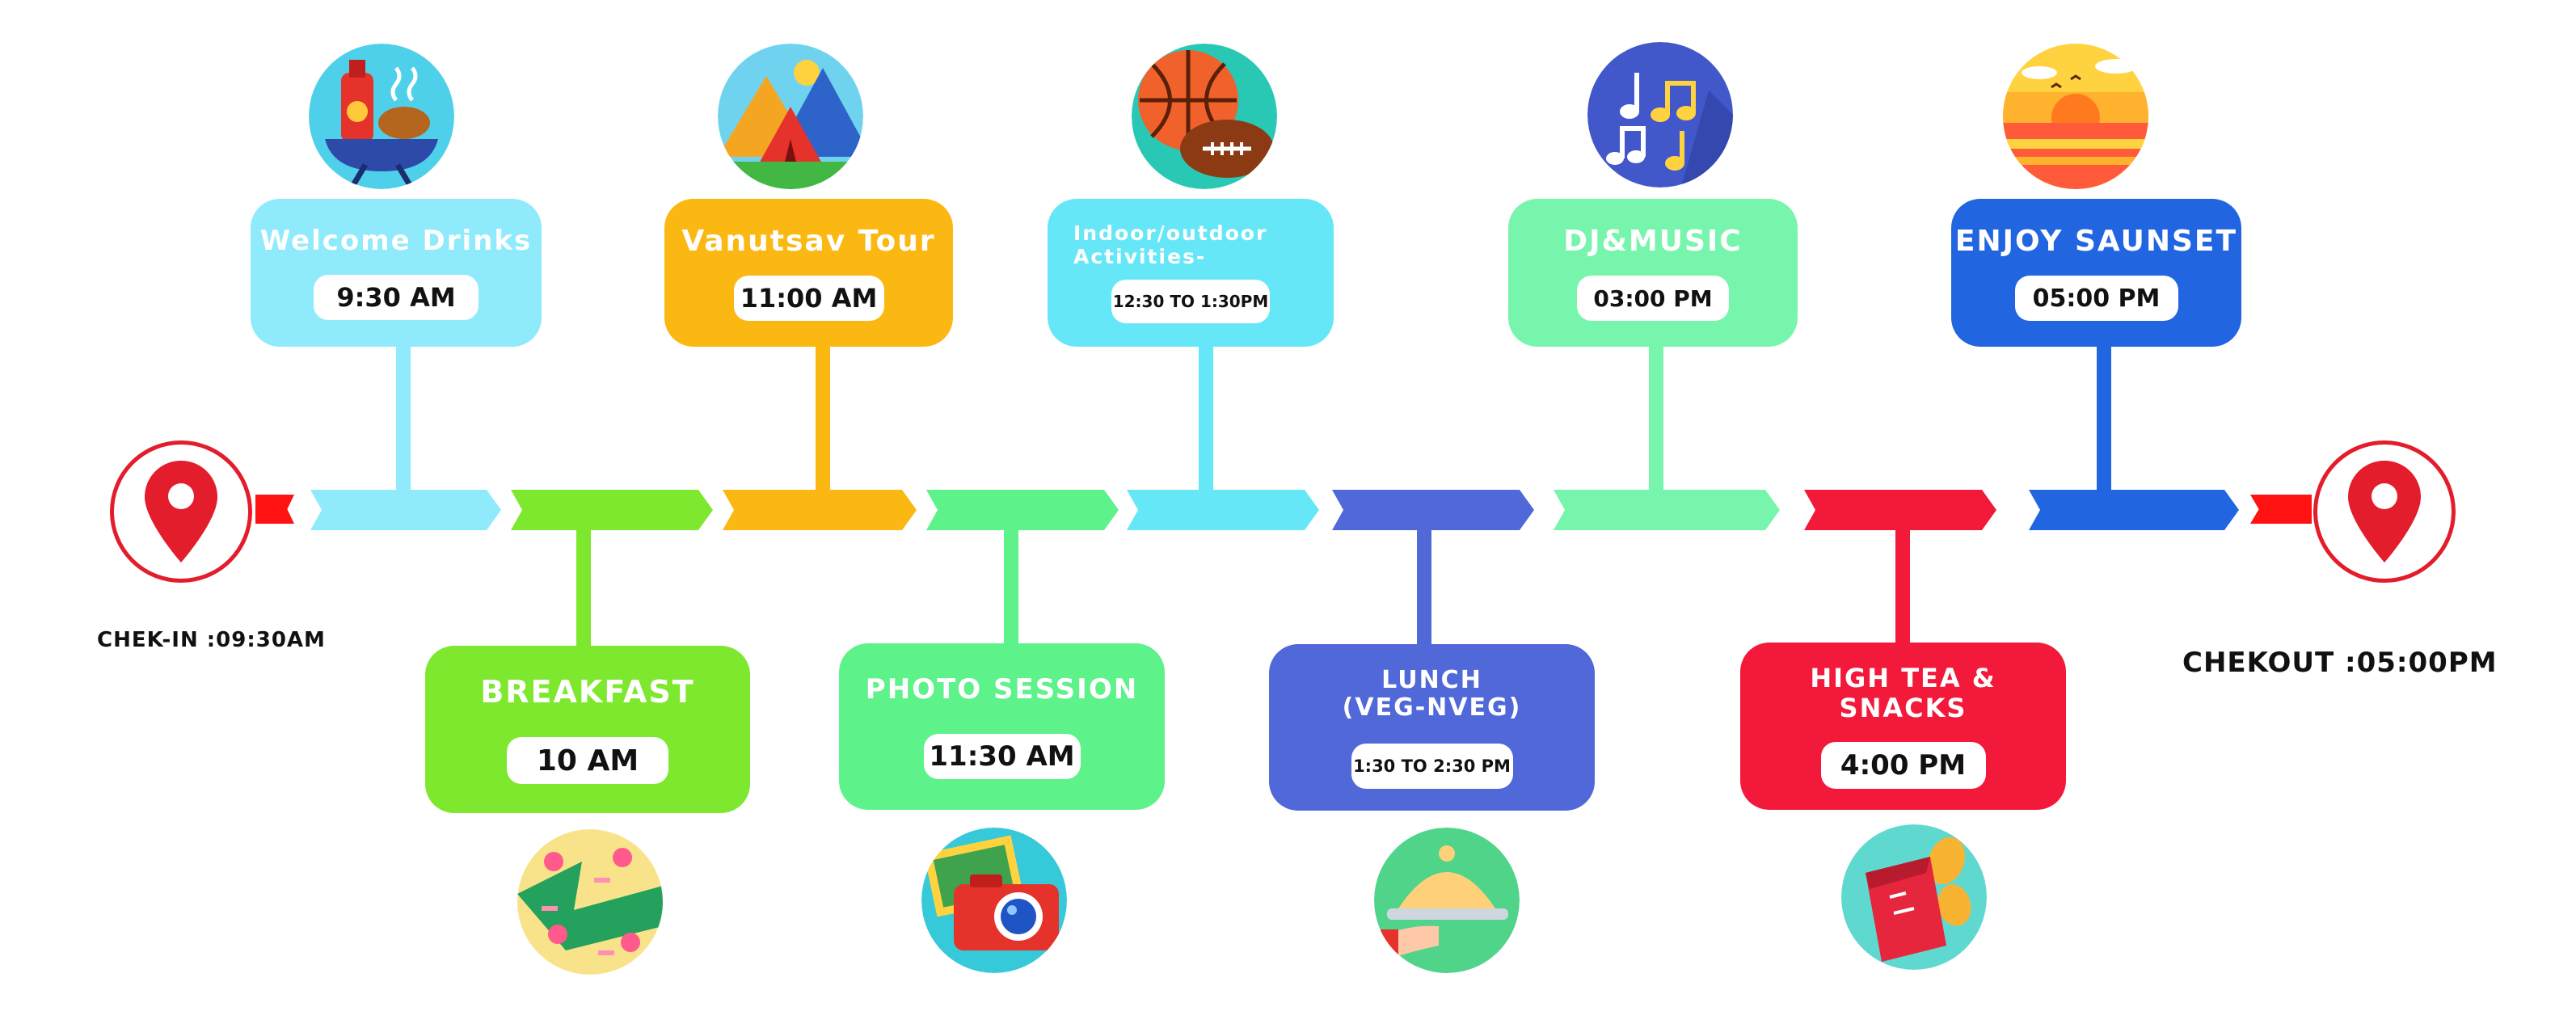 Image resolution: width=2576 pixels, height=1024 pixels. Describe the element at coordinates (1653, 273) in the screenshot. I see `event-card-djmusic: DJ&MUSIC 03:00 PM` at that location.